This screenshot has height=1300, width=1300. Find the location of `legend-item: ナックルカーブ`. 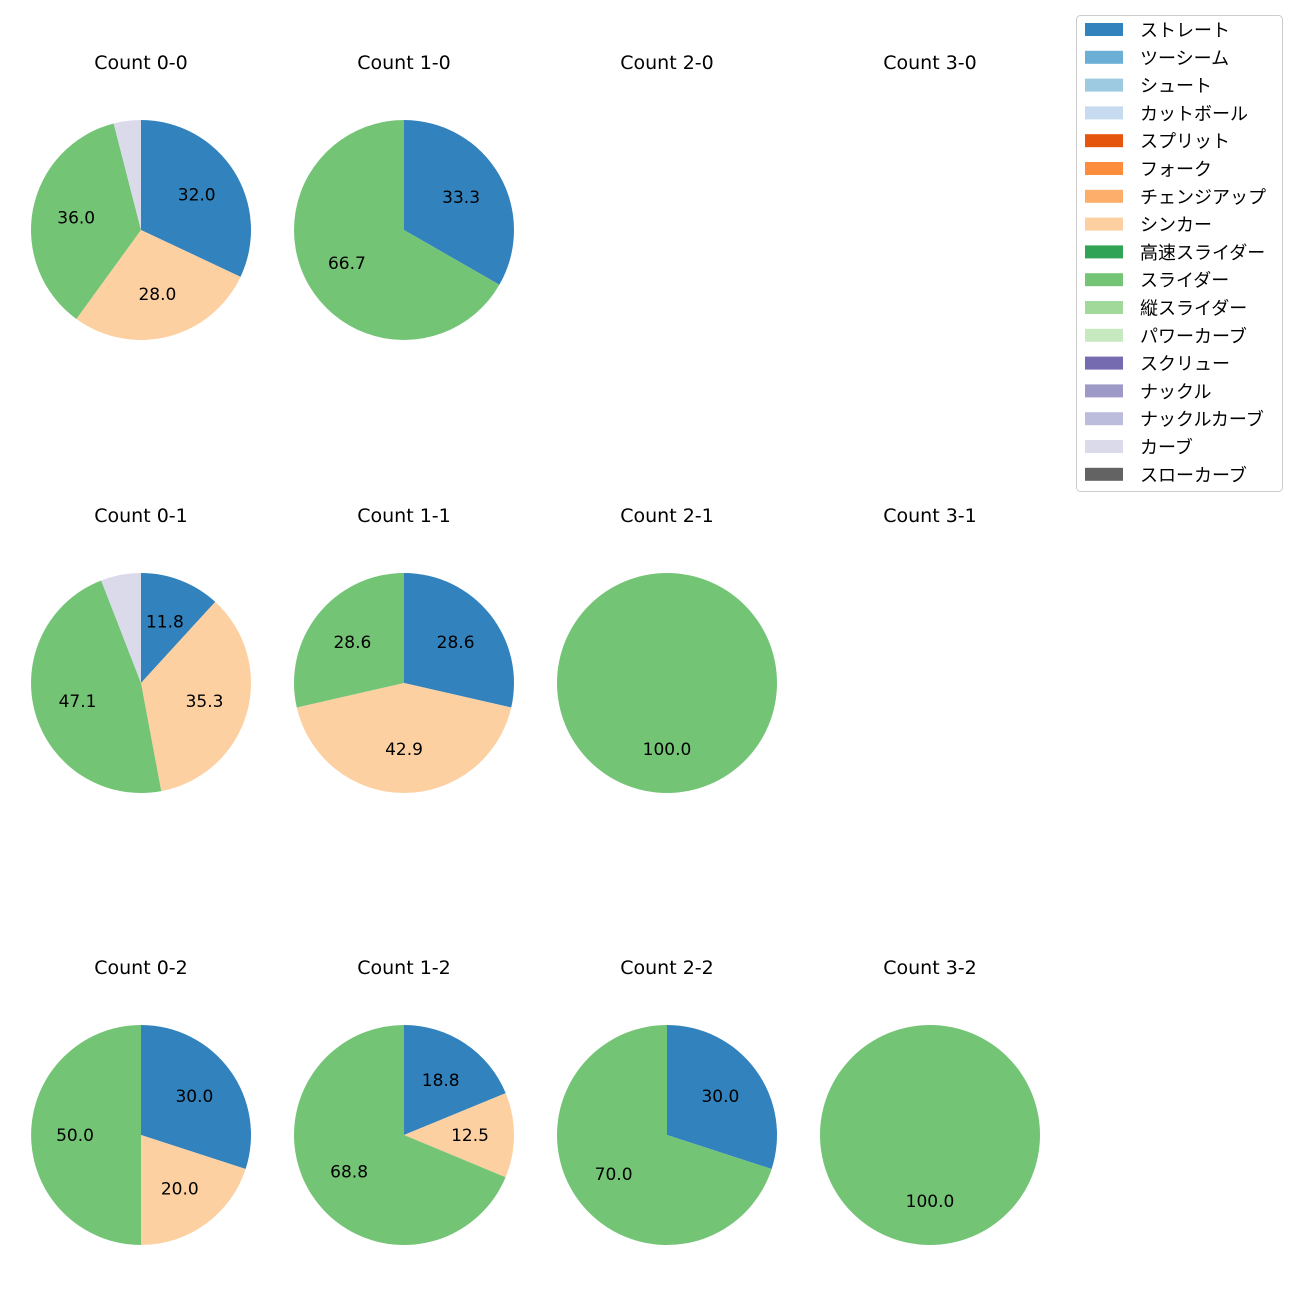

legend-item: ナックルカーブ is located at coordinates (1174, 420).